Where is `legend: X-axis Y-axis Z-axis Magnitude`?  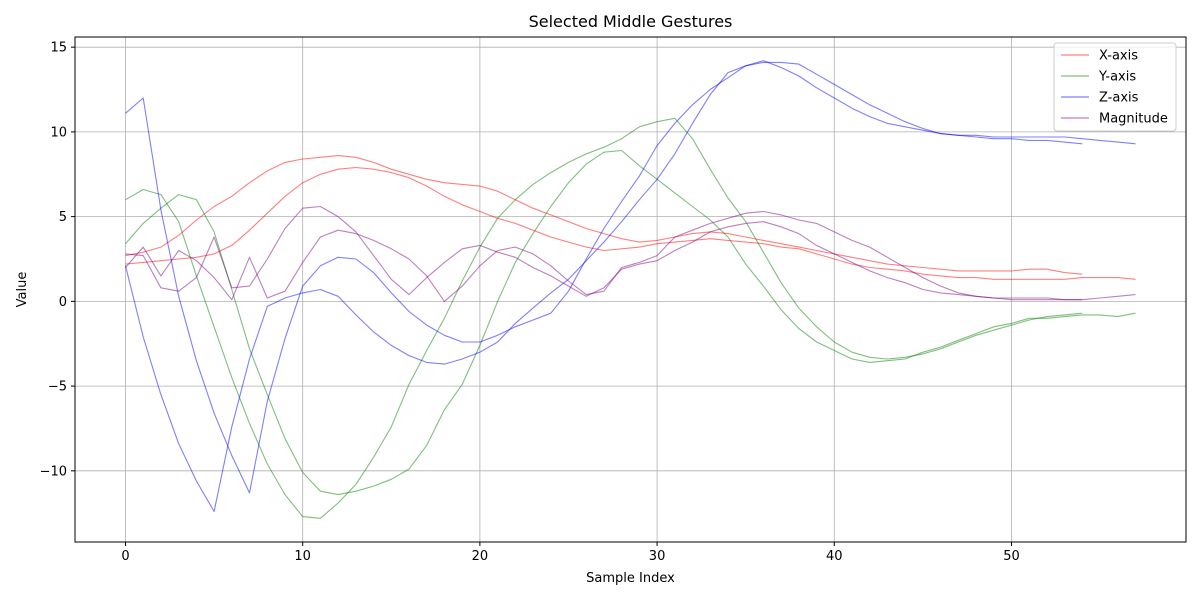 legend: X-axis Y-axis Z-axis Magnitude is located at coordinates (1115, 87).